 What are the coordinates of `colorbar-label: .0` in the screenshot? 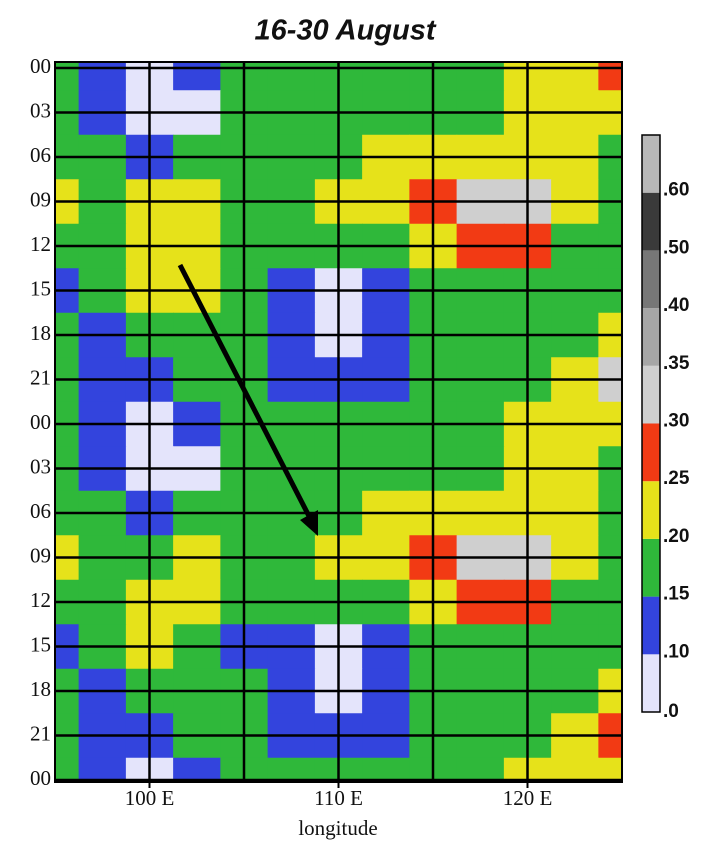 It's located at (671, 711).